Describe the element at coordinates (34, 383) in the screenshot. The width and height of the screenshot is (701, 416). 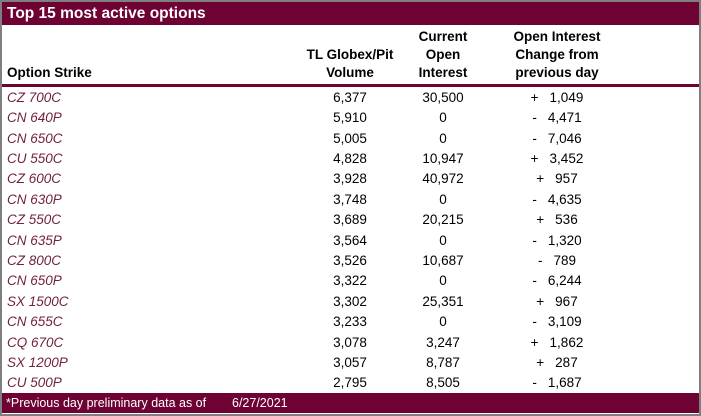
I see `option-strike-label: CU 500P` at that location.